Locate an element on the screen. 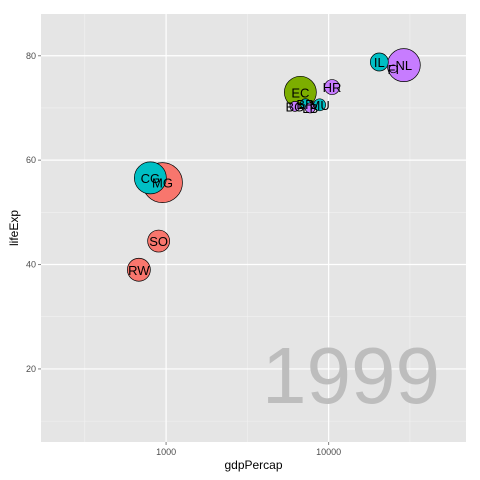 This screenshot has width=480, height=480. bubble-label-br: BR is located at coordinates (305, 104).